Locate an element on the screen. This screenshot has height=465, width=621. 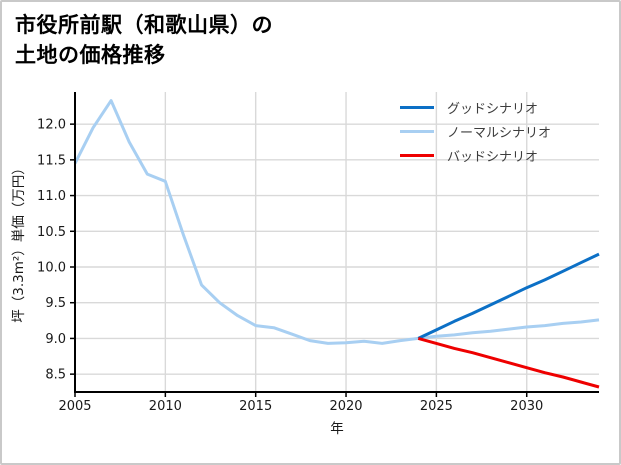
svg-text: 2025 is located at coordinates (436, 406).